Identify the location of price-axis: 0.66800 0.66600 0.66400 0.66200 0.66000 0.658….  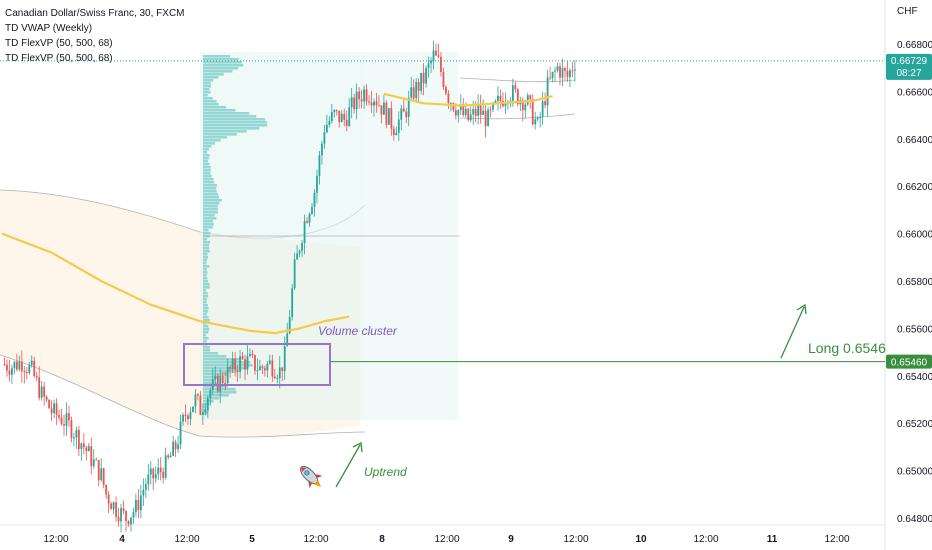
(914, 282).